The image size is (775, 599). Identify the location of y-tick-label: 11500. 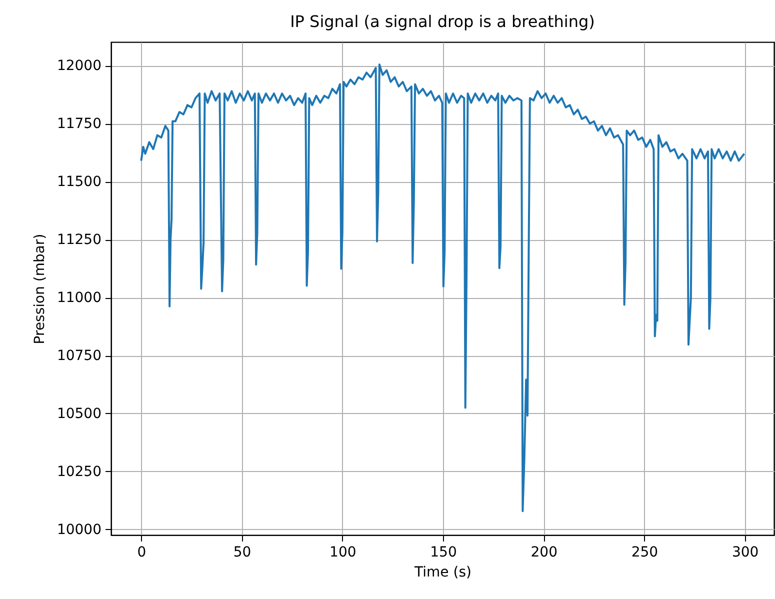
(79, 182).